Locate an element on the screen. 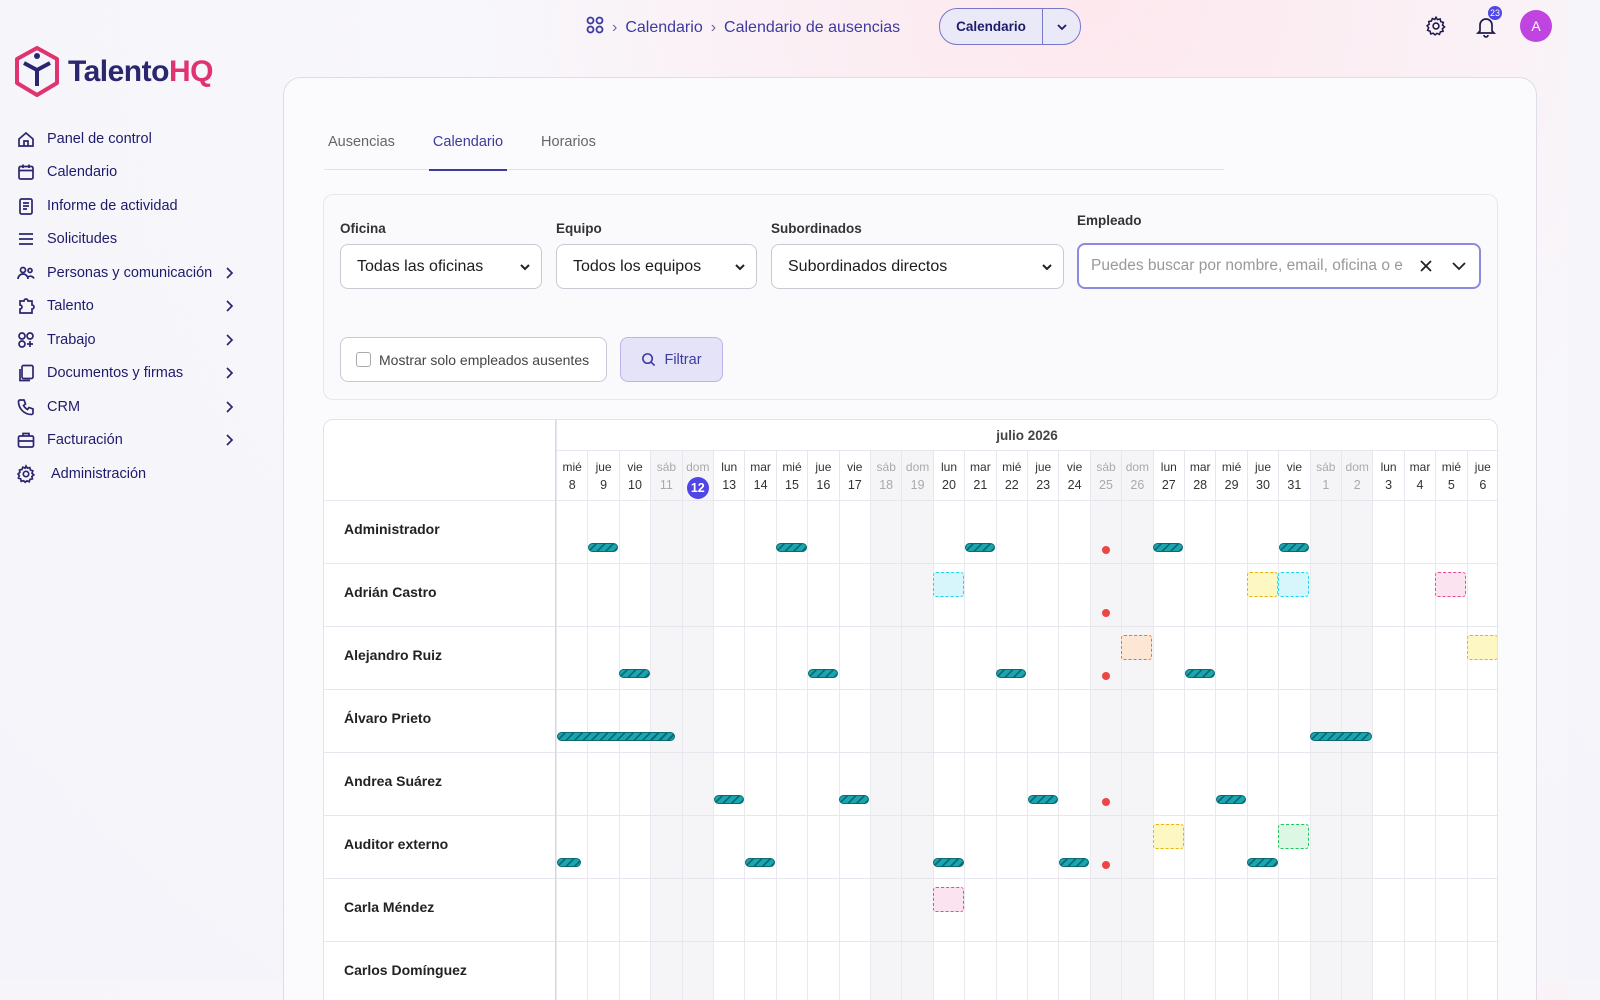 The width and height of the screenshot is (1600, 1000). sidebar-item-informe-de-actividad: Informe de actividad is located at coordinates (126, 206).